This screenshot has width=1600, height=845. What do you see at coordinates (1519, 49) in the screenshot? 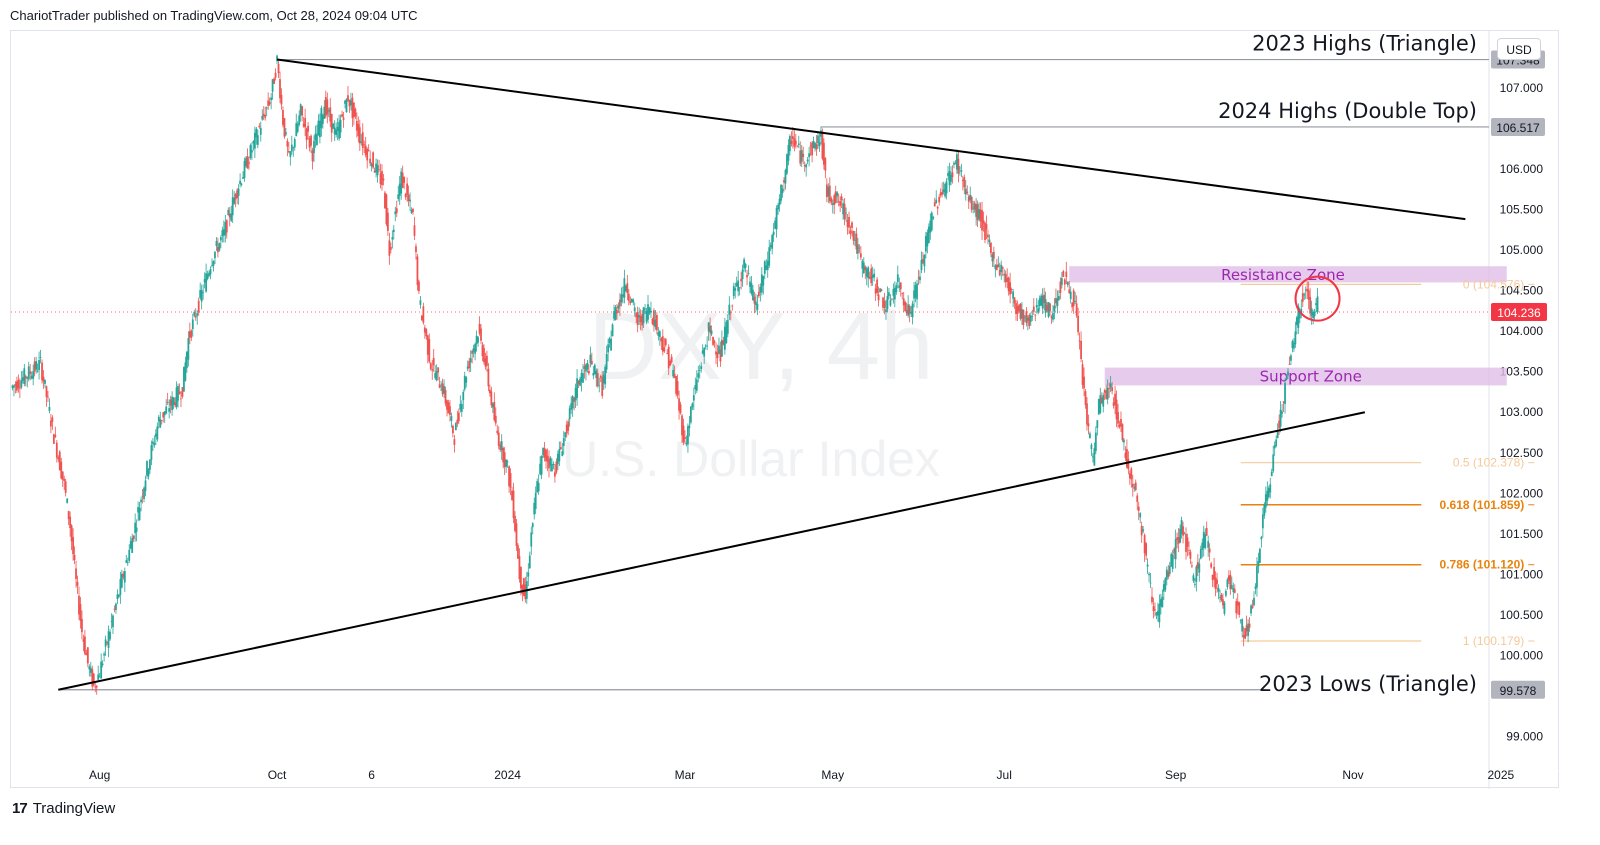
I see `currency-button: USD` at bounding box center [1519, 49].